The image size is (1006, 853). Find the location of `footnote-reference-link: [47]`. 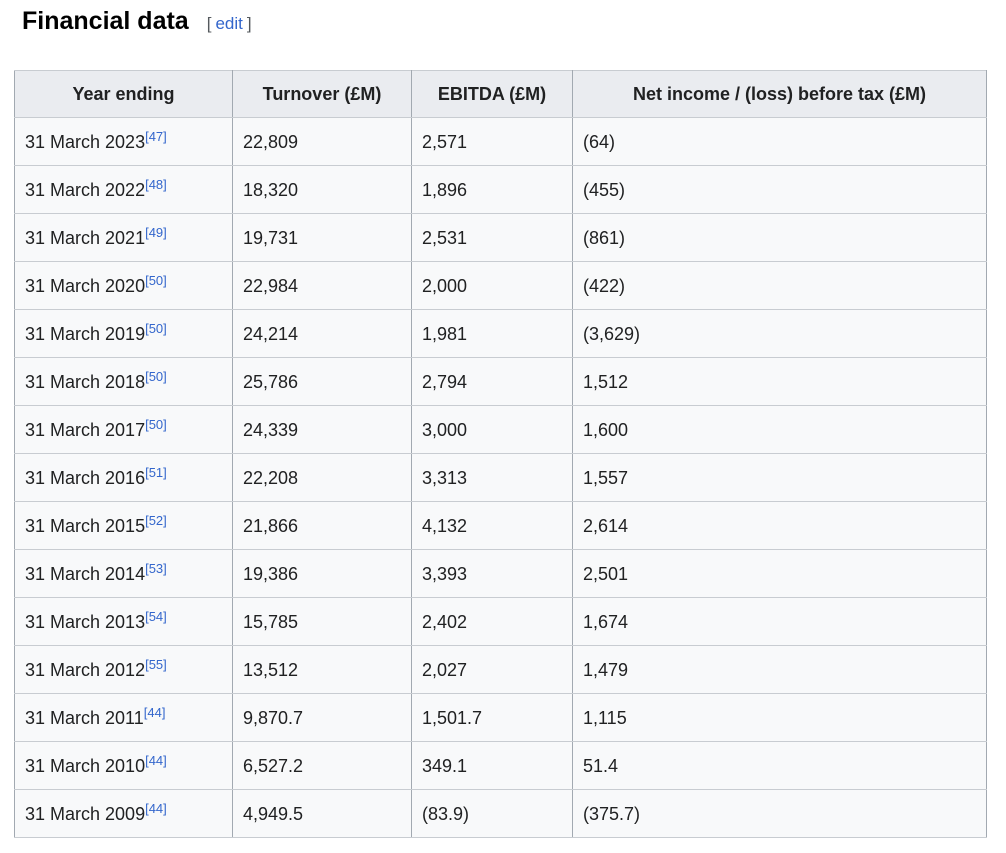

footnote-reference-link: [47] is located at coordinates (156, 136).